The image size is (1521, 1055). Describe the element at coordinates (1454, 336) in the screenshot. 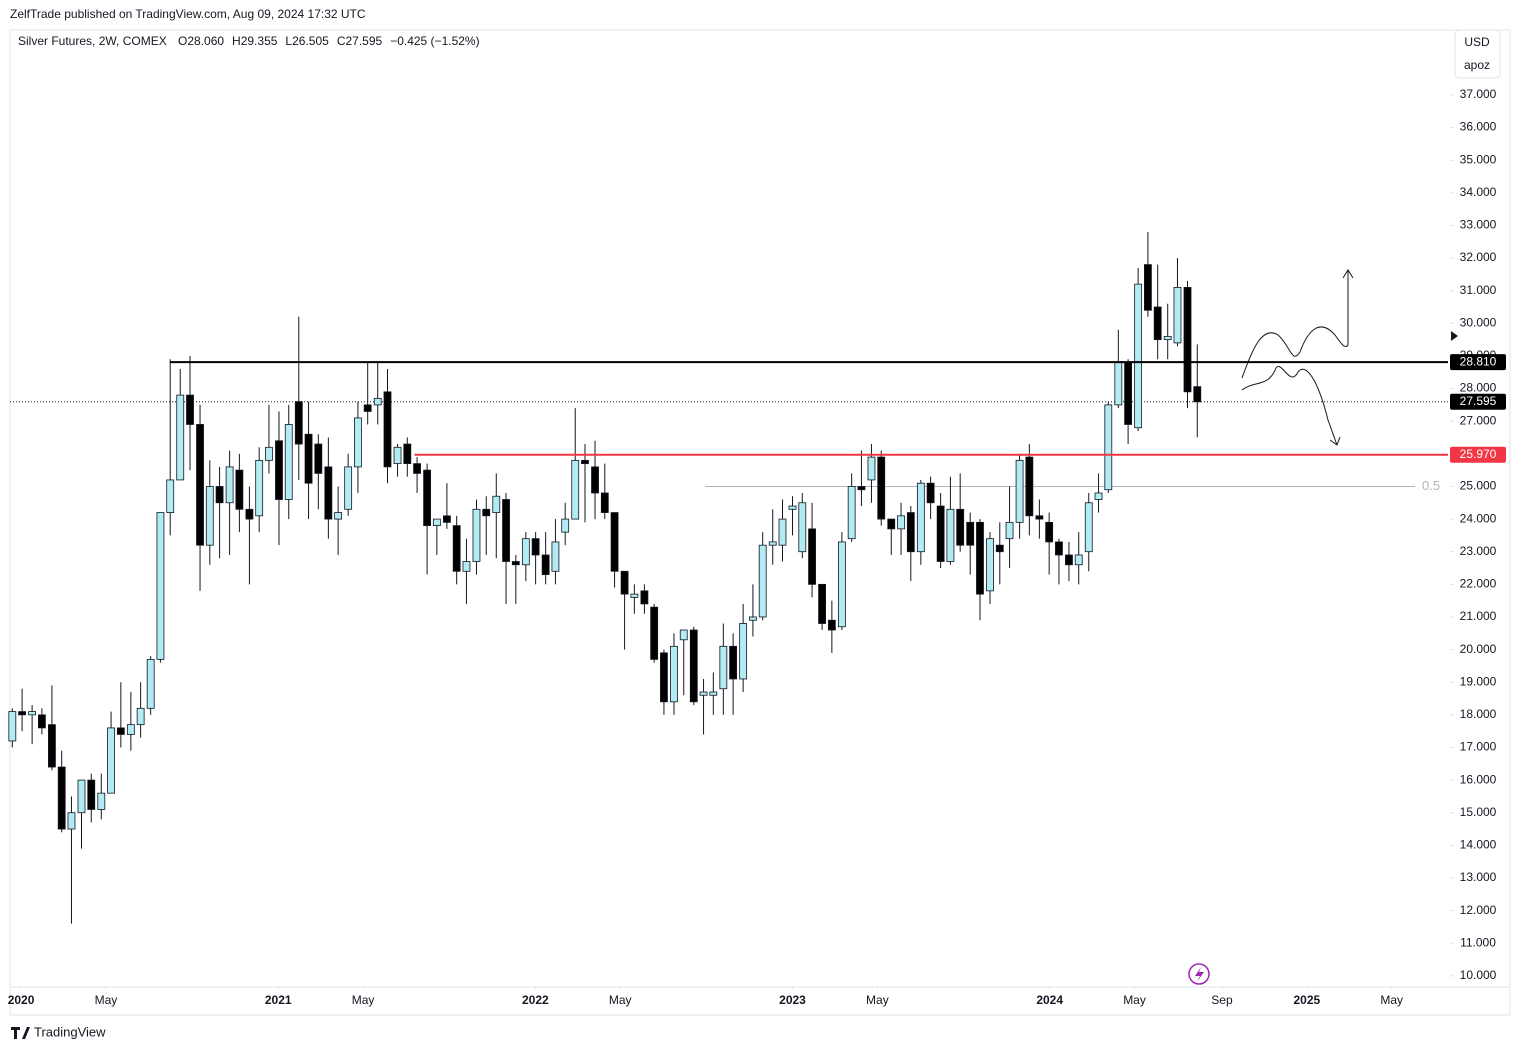

I see `scroll-marker` at that location.